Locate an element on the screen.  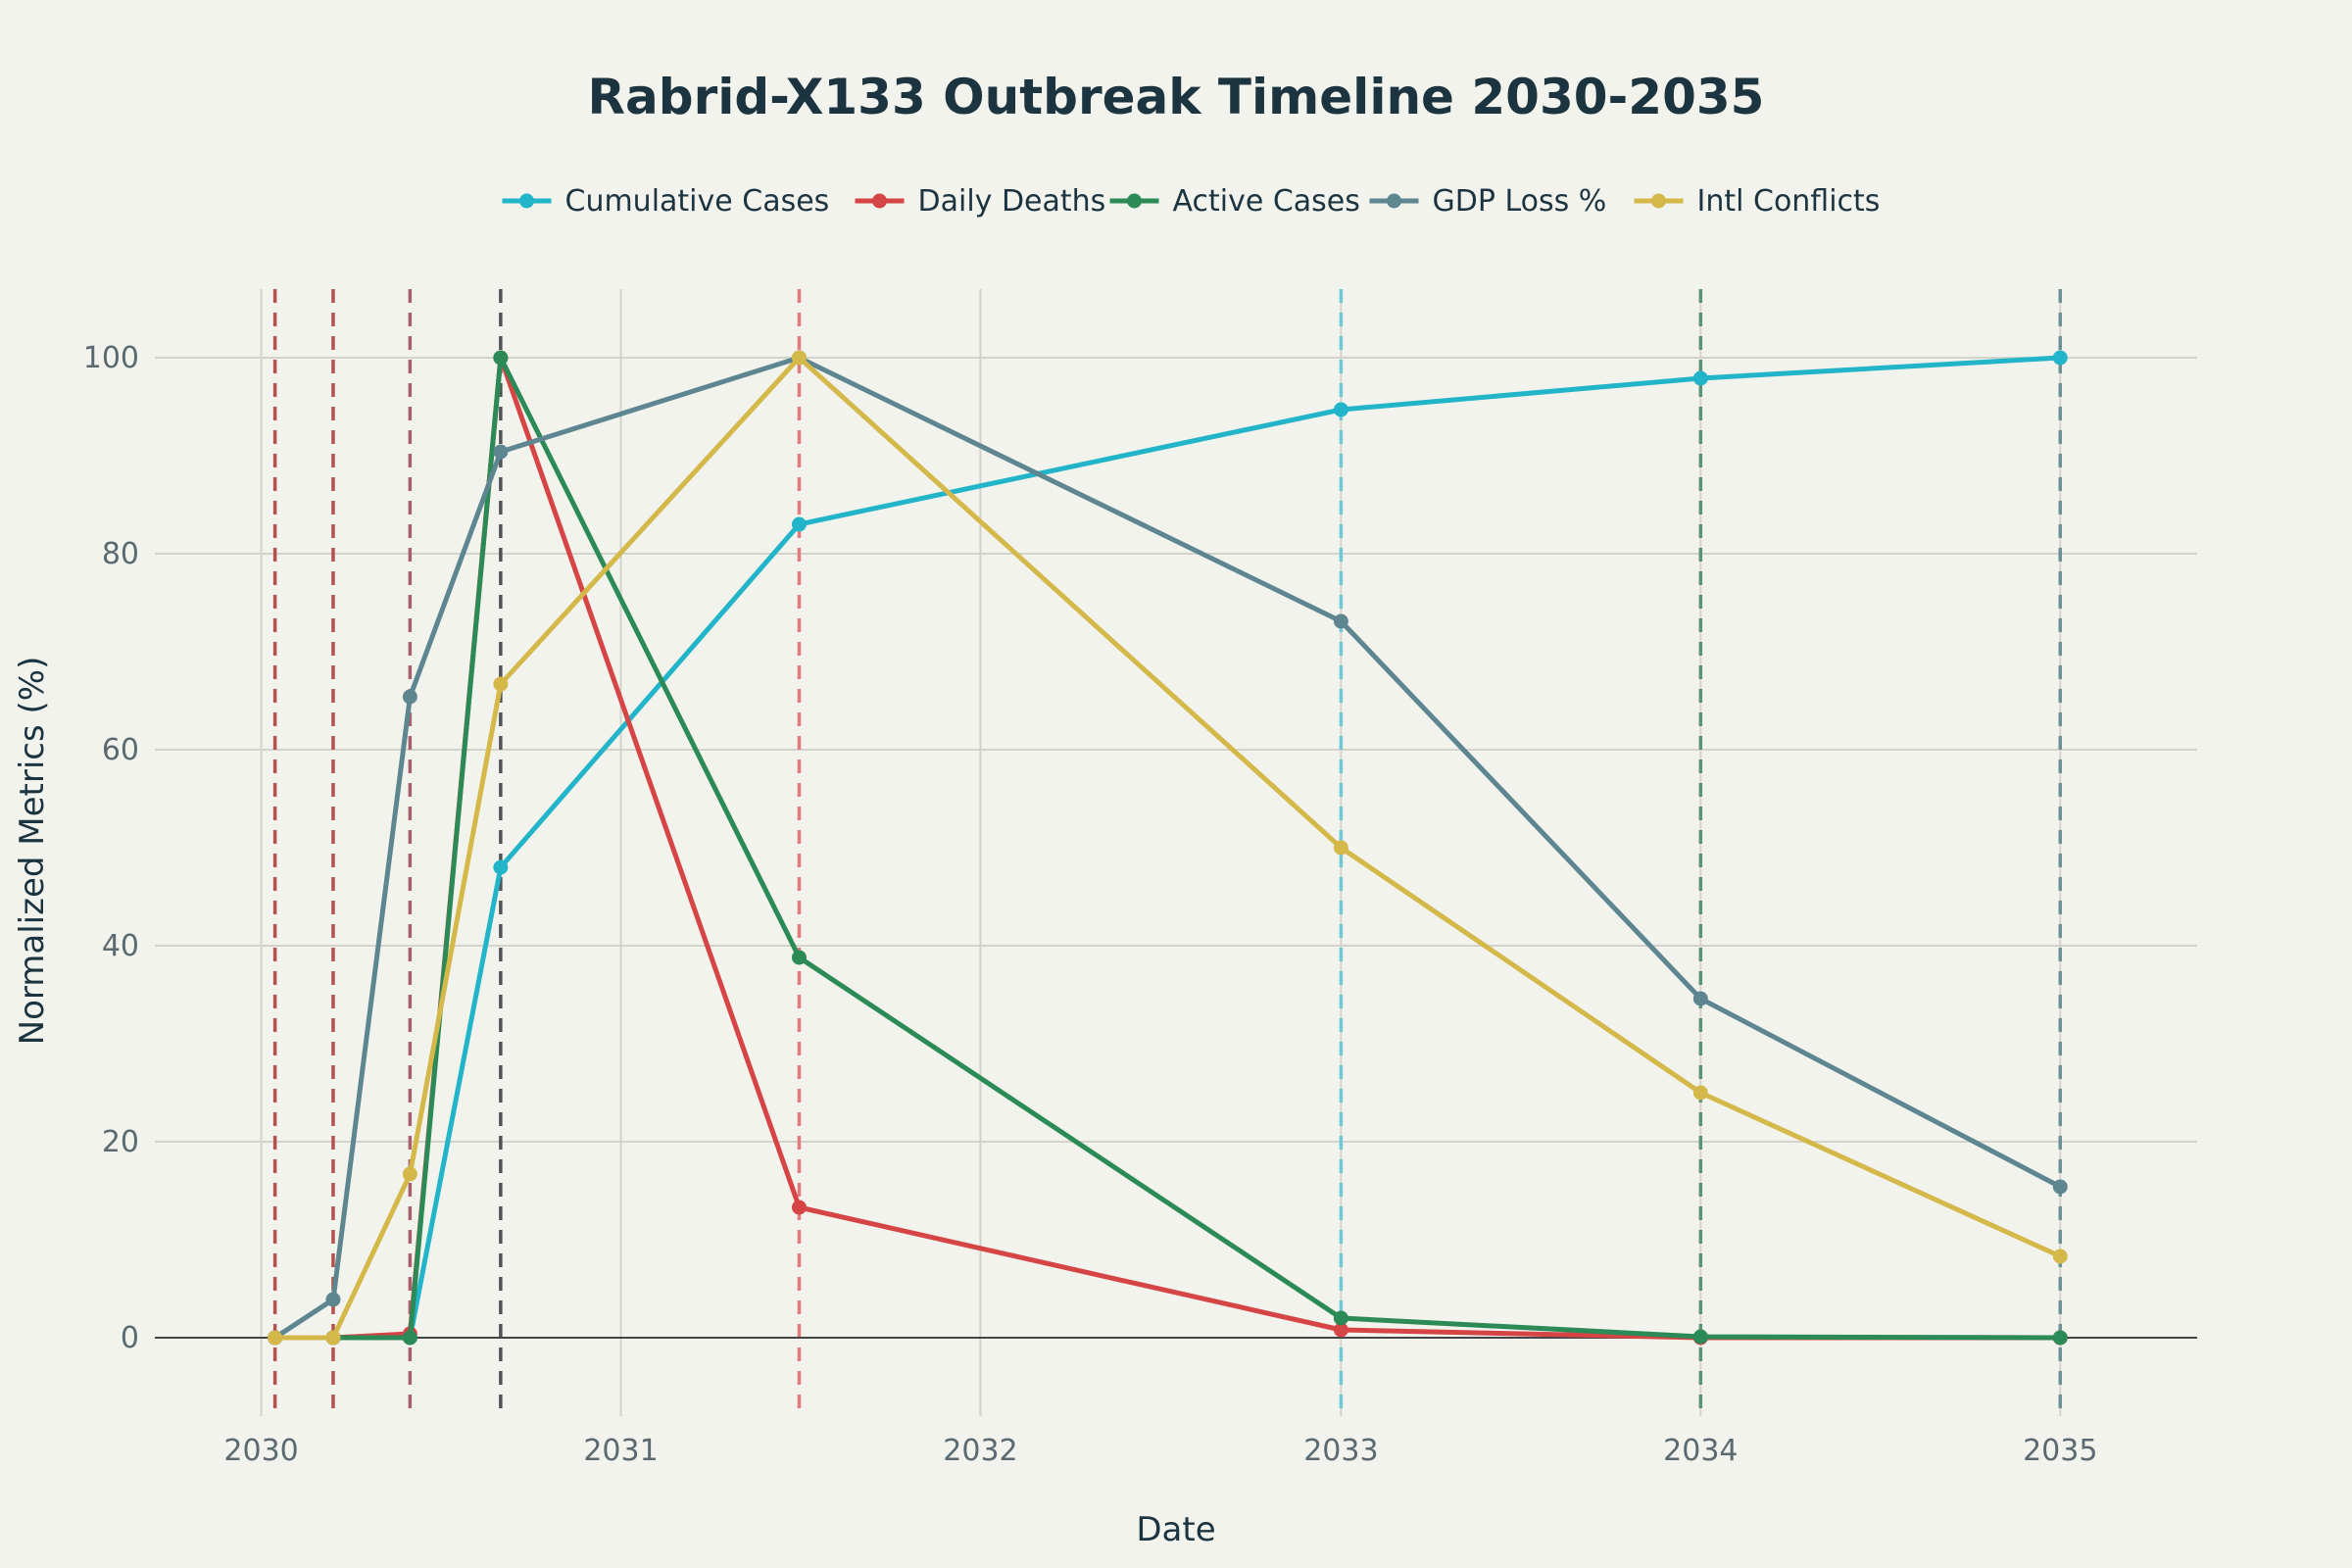
legend-label: Cumulative Cases is located at coordinates (697, 201).